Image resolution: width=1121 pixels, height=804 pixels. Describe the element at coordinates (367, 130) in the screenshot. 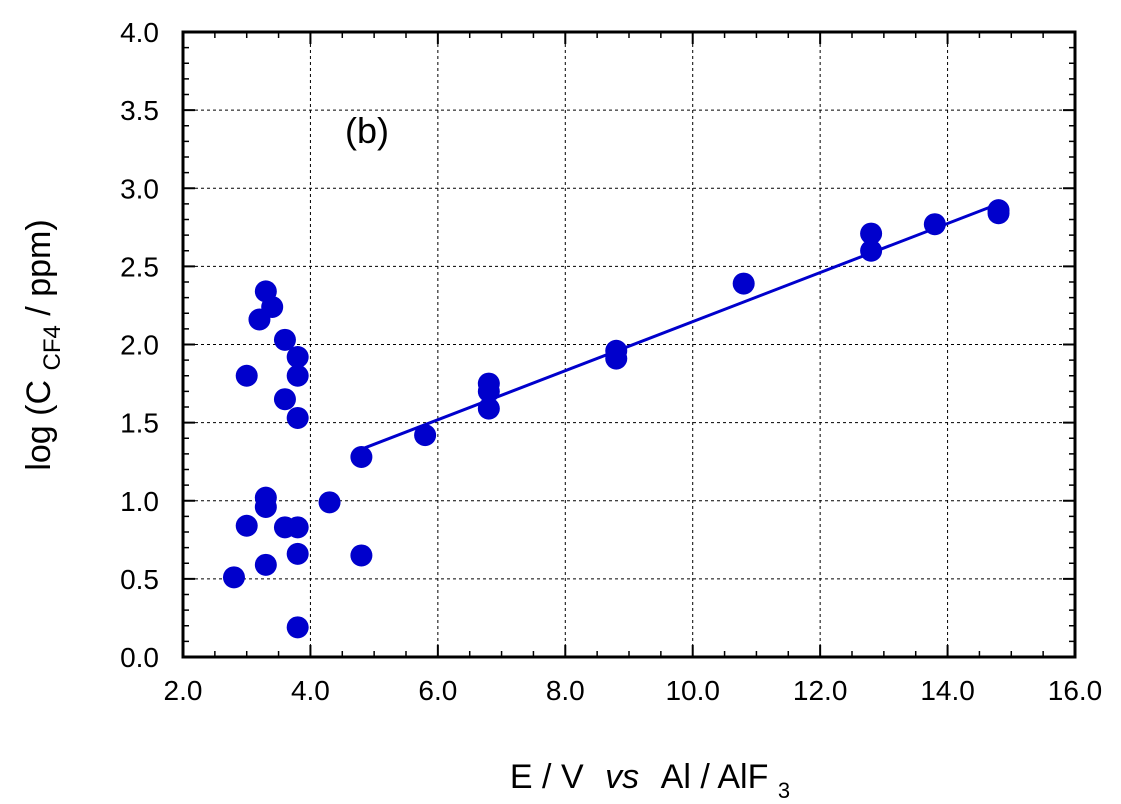

I see `panel-annotation: (b)` at that location.